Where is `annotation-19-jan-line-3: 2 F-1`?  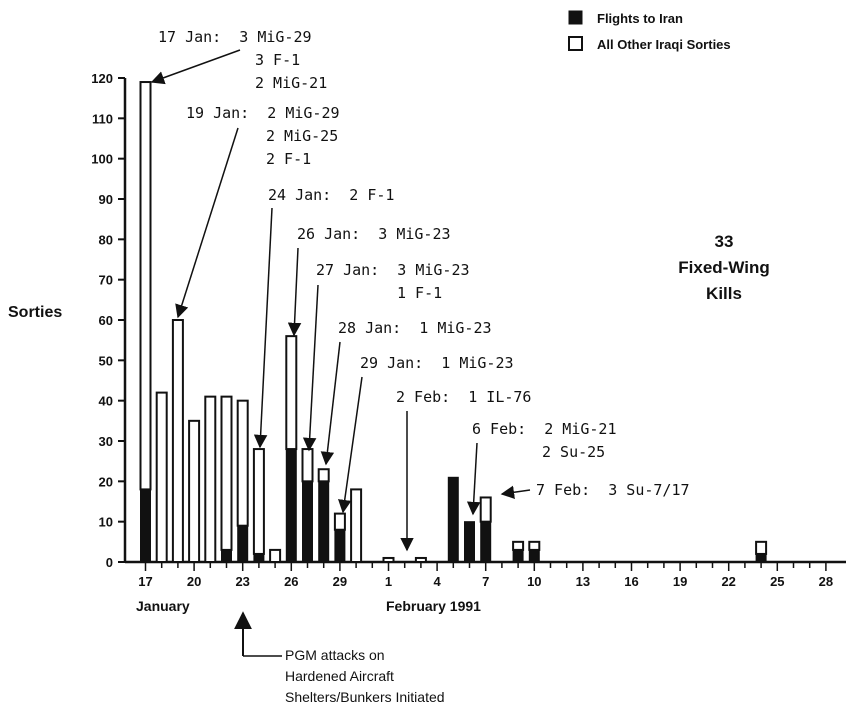 annotation-19-jan-line-3: 2 F-1 is located at coordinates (288, 159).